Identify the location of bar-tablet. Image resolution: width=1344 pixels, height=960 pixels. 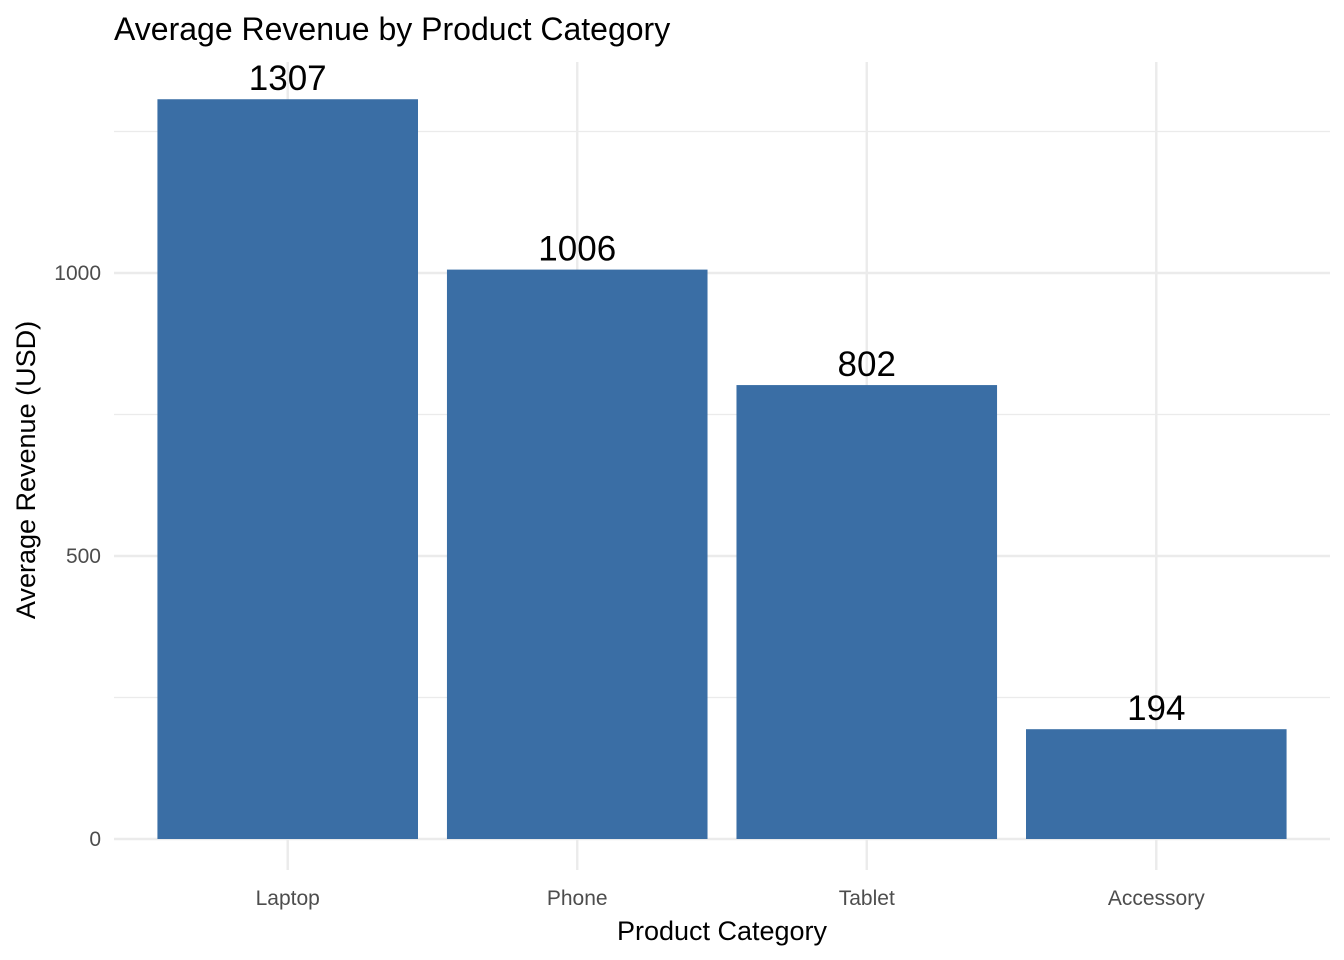
(867, 612).